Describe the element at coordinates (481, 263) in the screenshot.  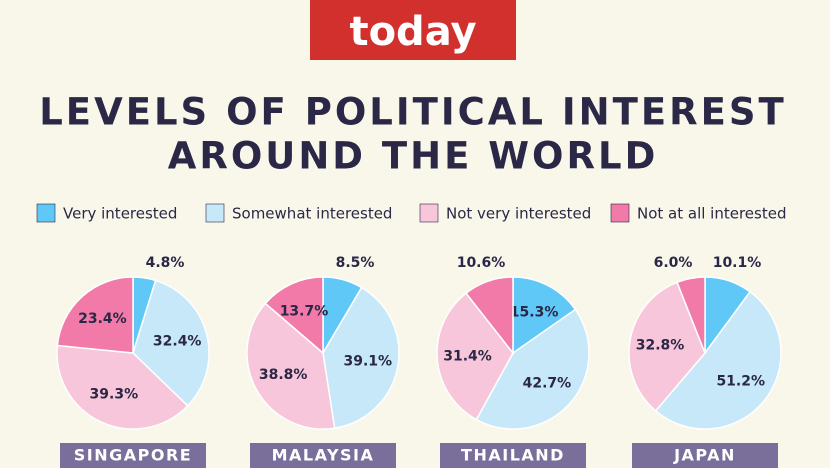
I see `value-label: 10.6%` at that location.